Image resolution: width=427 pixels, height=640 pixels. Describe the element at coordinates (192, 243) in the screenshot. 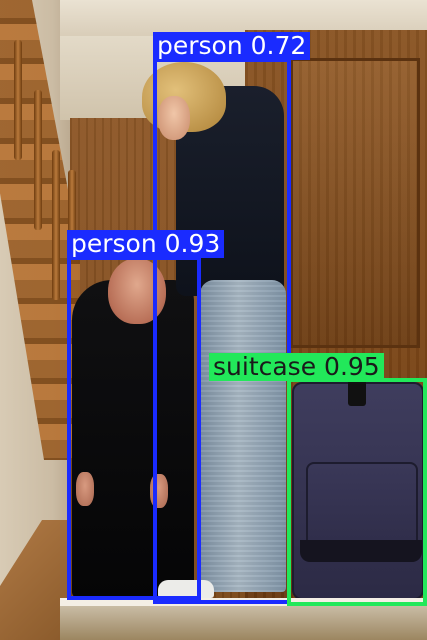

I see `detection-score: 0.93` at that location.